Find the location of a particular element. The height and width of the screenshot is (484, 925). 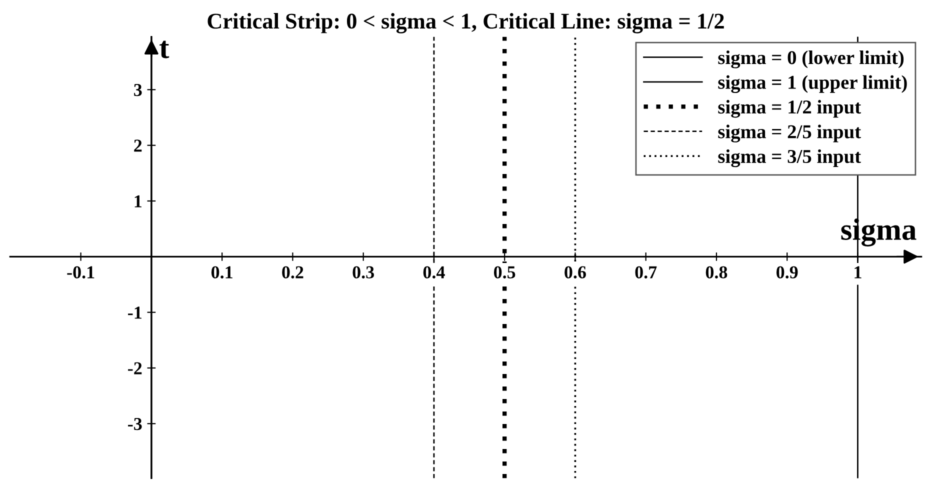

chart-title: Critical Strip: 0 < sigma < 1, Critical Line: sigma = 1/2 is located at coordinates (466, 23).